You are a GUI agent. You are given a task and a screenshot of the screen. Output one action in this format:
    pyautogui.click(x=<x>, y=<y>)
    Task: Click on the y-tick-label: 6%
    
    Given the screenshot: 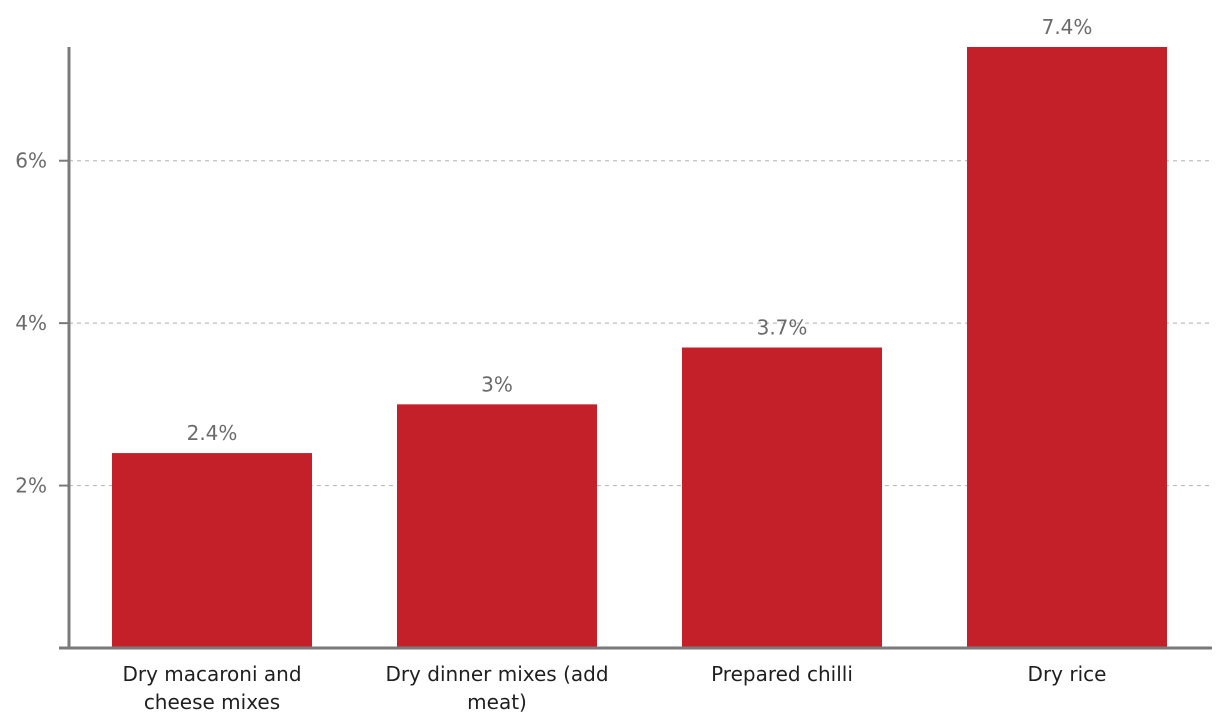 What is the action you would take?
    pyautogui.click(x=31, y=161)
    